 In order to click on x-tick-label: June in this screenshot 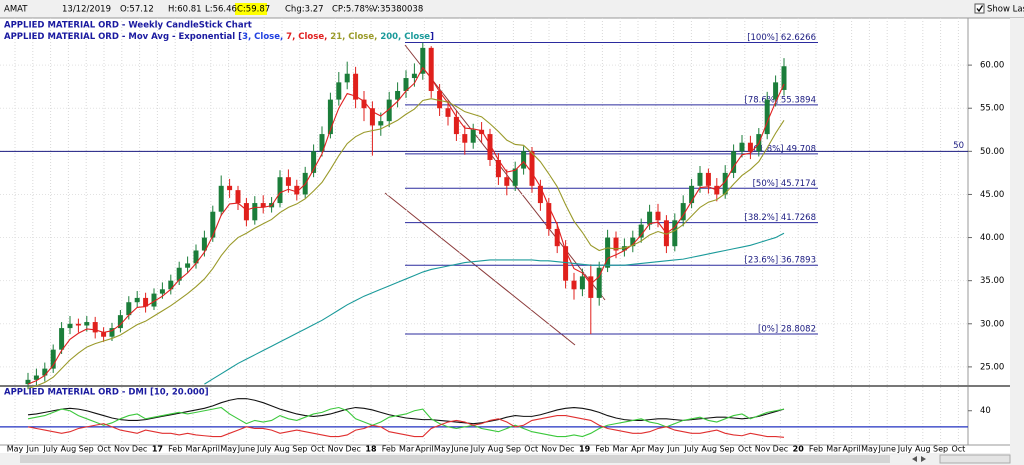, I will do `click(459, 449)`.